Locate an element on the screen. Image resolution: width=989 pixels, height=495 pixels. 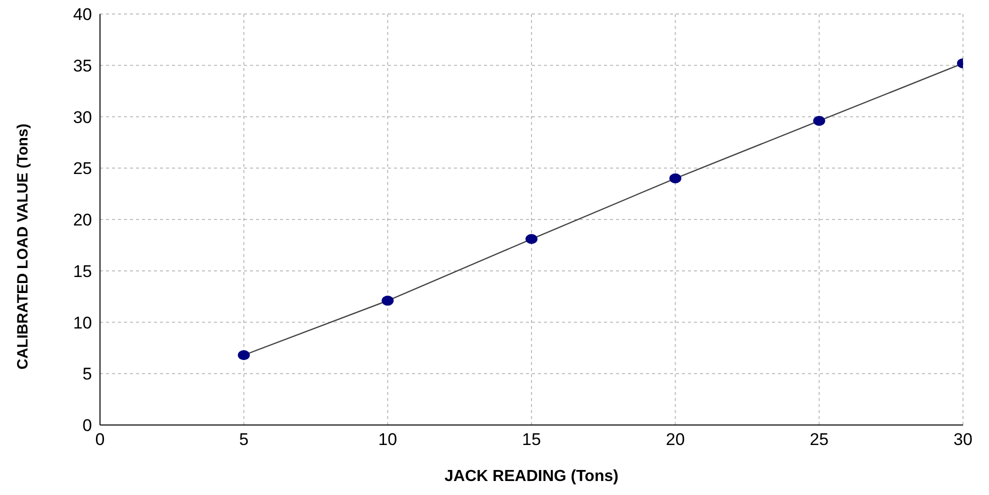
y-axis-title: CALIBRATED LOAD VALUE (Tons) is located at coordinates (23, 247).